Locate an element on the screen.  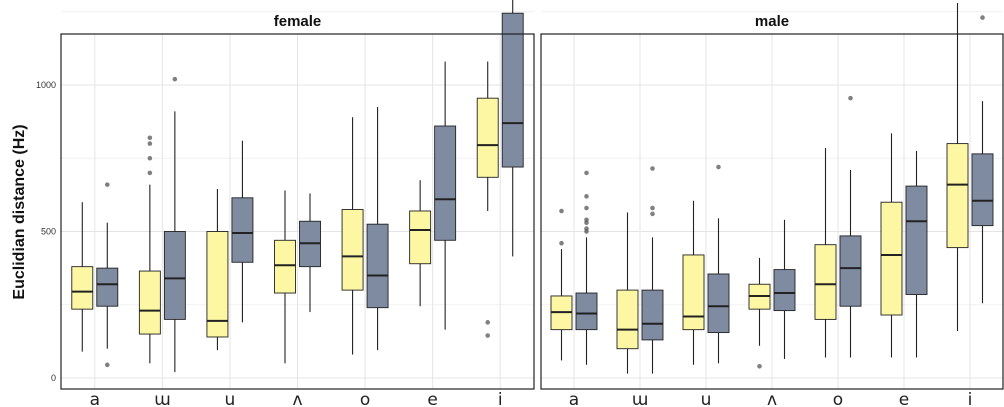
panel-title: female is located at coordinates (298, 21).